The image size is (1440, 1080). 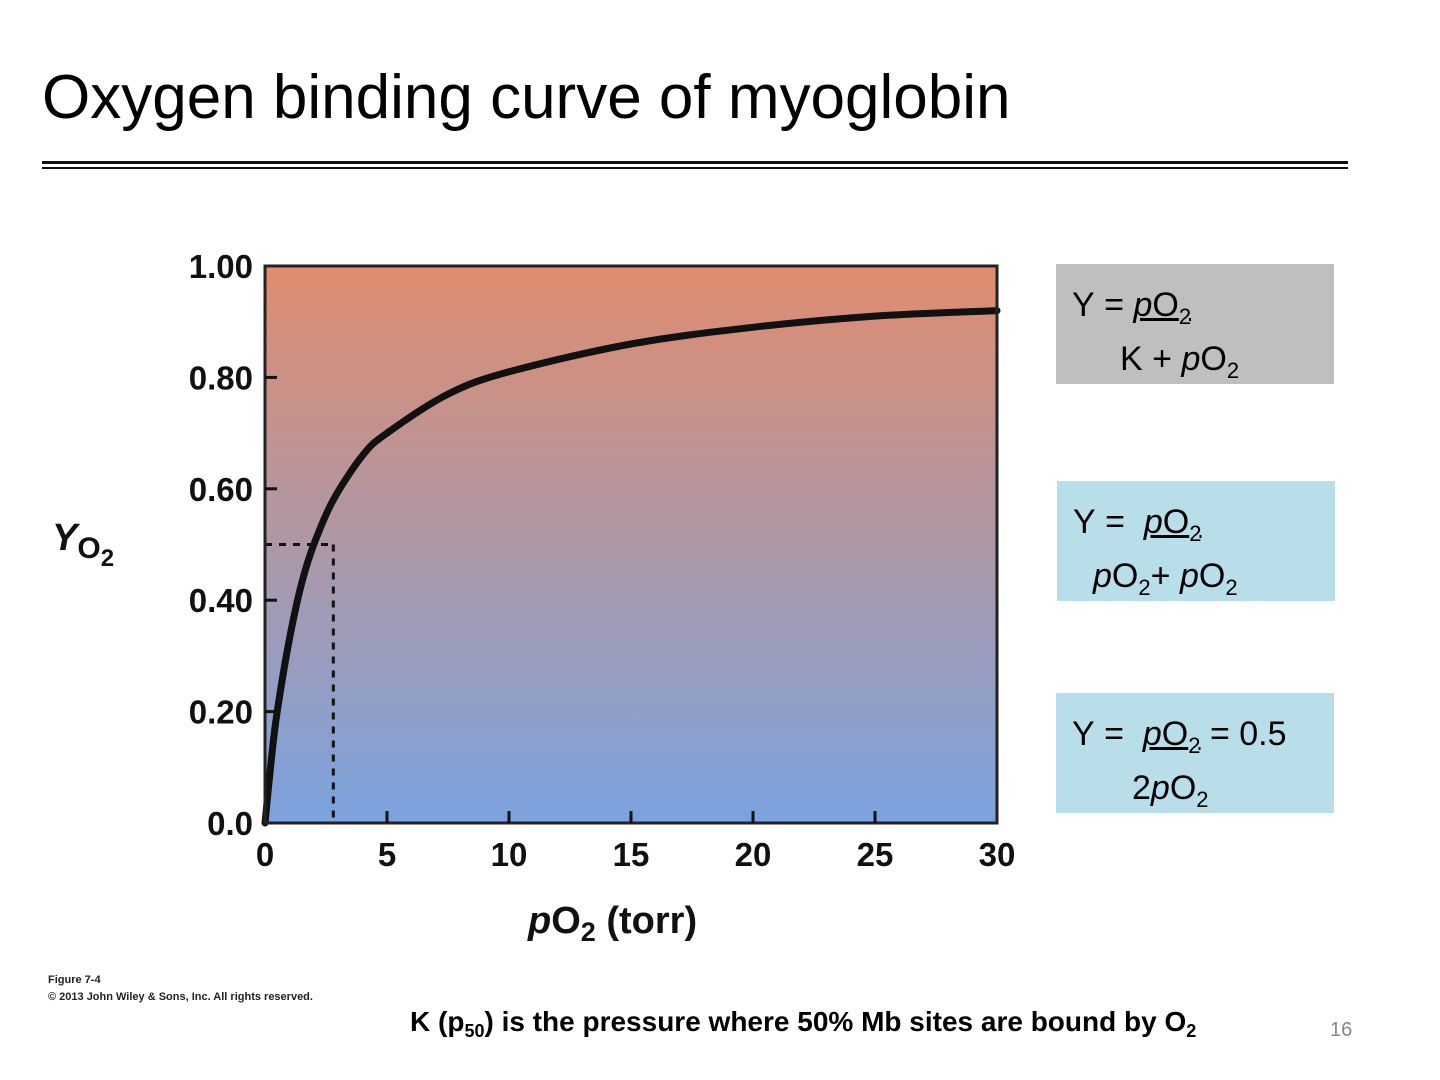 I want to click on title-rule-bottom, so click(x=695, y=168).